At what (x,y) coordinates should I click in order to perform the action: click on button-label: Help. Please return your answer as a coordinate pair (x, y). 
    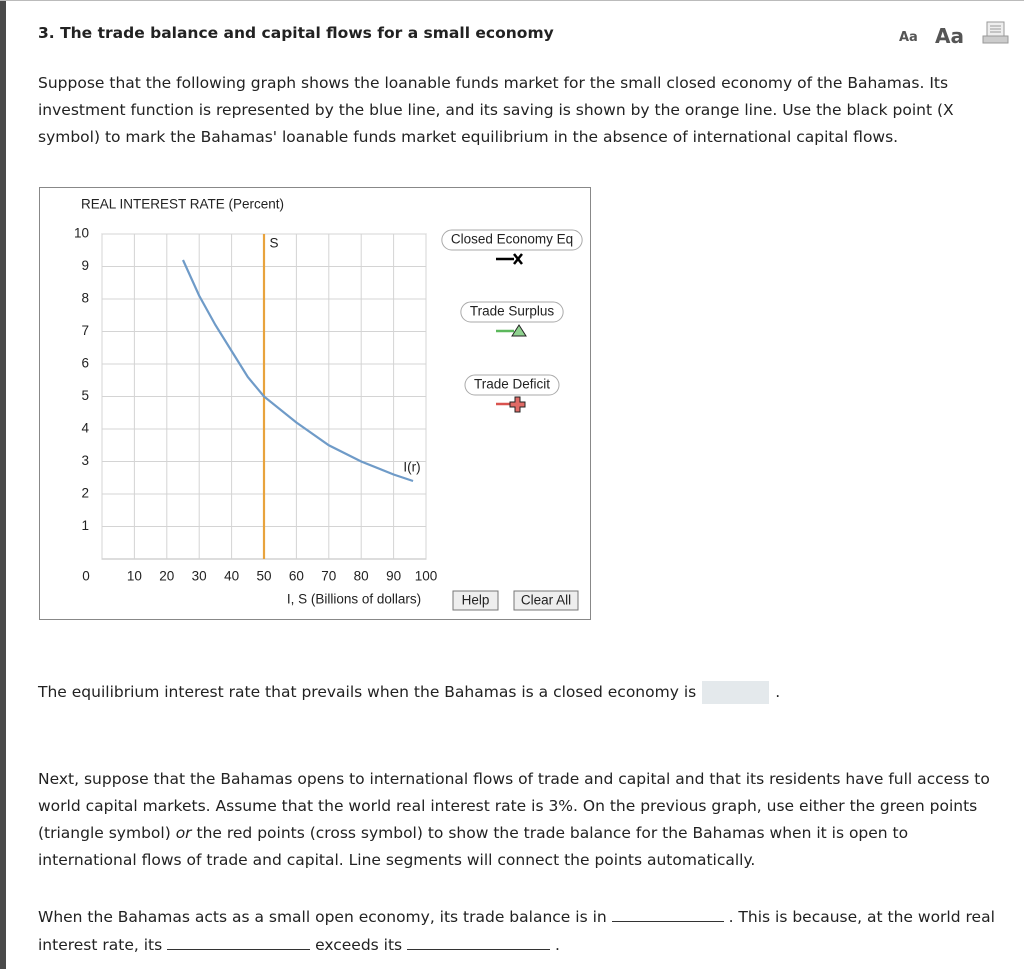
    Looking at the image, I should click on (476, 600).